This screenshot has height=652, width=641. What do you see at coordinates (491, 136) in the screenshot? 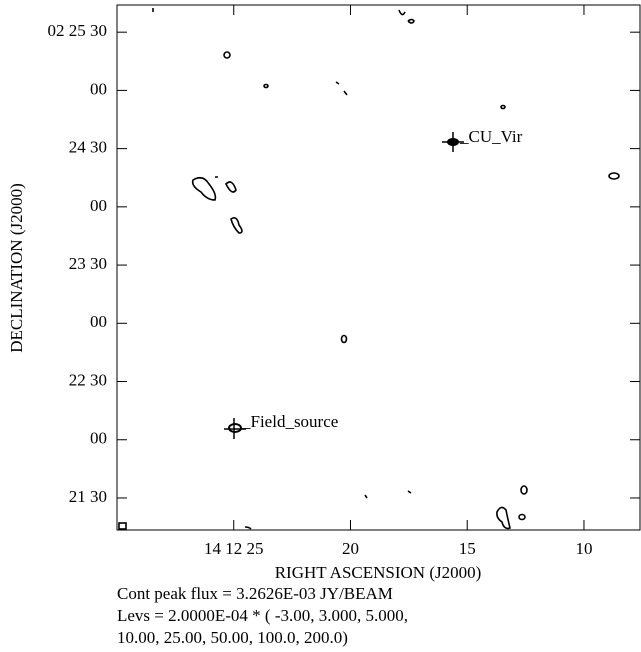
I see `annotation: _CU_Vir` at bounding box center [491, 136].